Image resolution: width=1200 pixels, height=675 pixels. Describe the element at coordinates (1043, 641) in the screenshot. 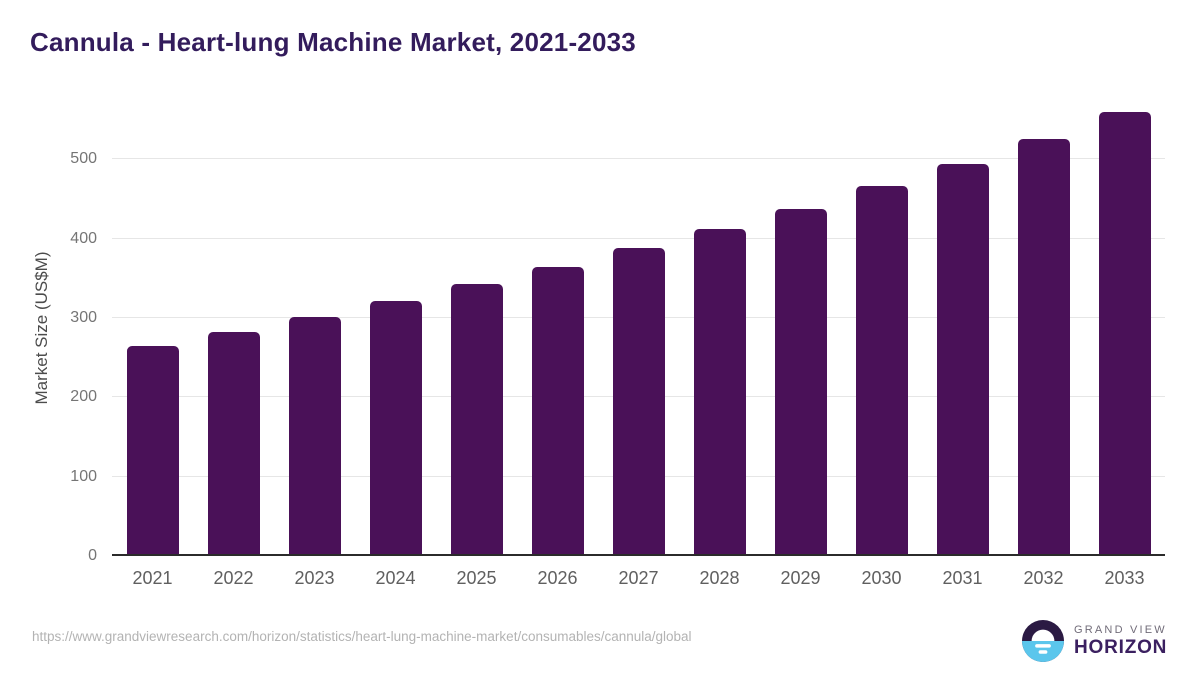

I see `horizon-sun-logo-icon` at that location.